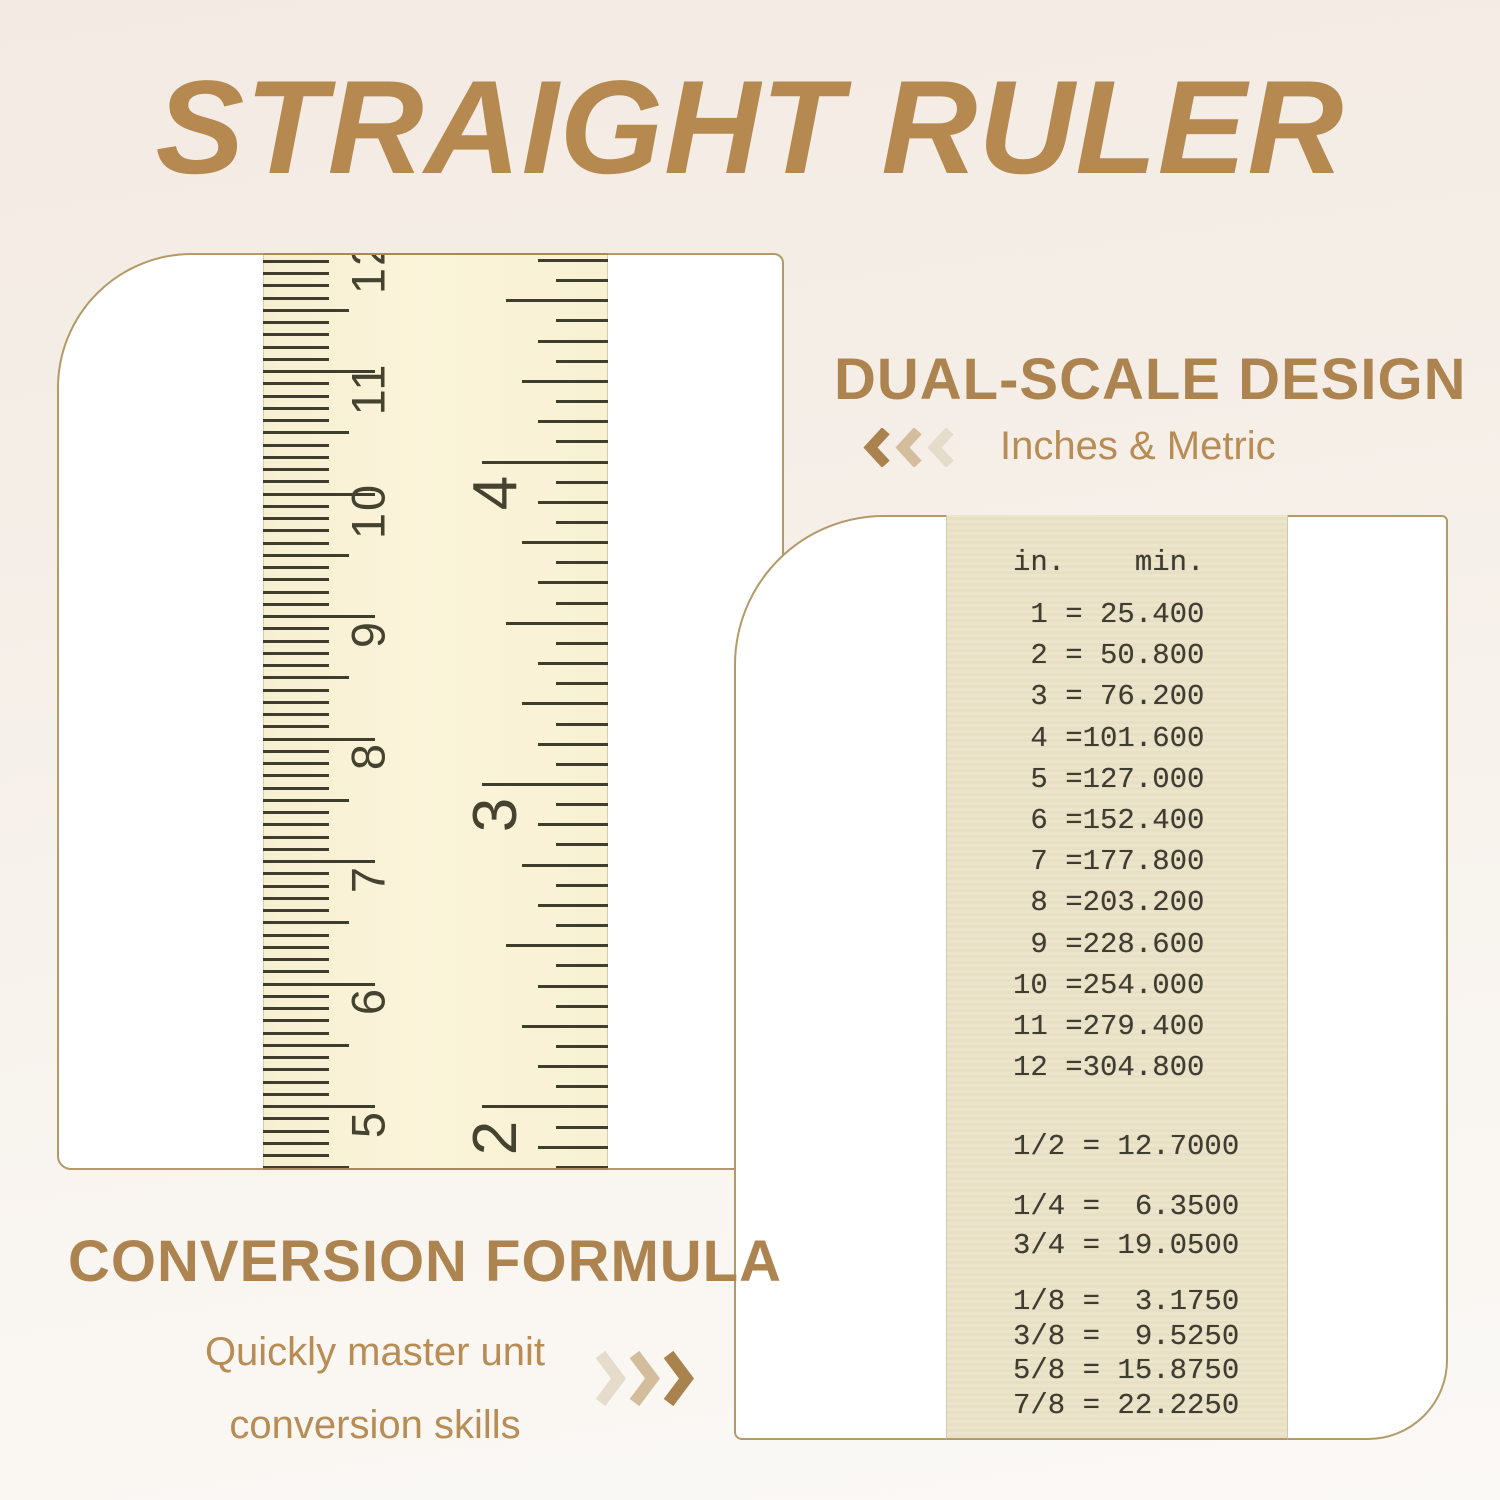 Image resolution: width=1500 pixels, height=1500 pixels. What do you see at coordinates (1126, 1206) in the screenshot?
I see `conversion-row: 1/4 = 6.3500` at bounding box center [1126, 1206].